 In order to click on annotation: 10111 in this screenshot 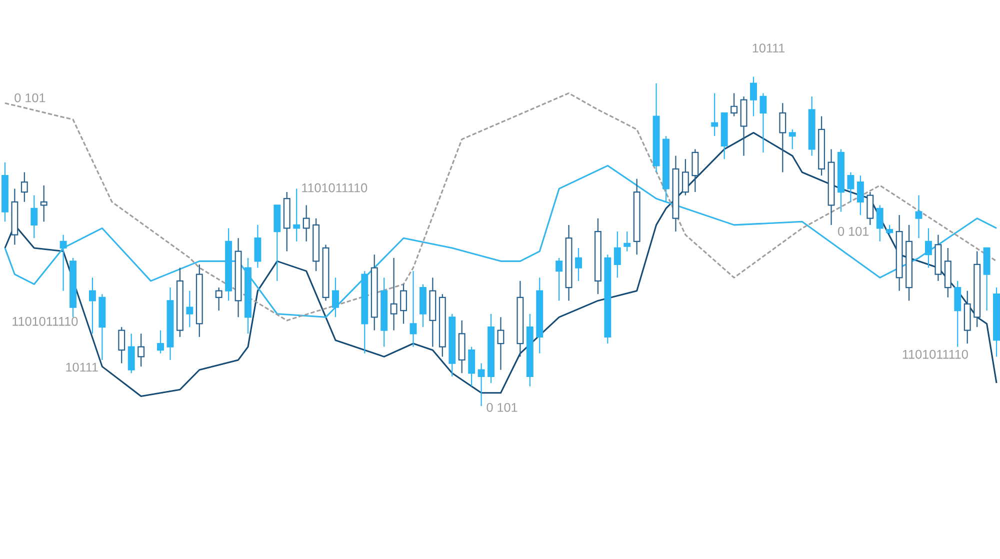, I will do `click(82, 367)`.